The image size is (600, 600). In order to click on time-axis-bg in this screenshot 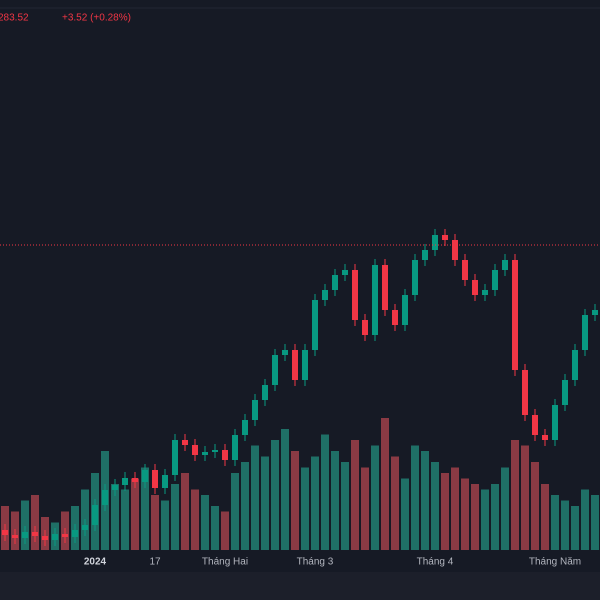, I will do `click(300, 561)`.